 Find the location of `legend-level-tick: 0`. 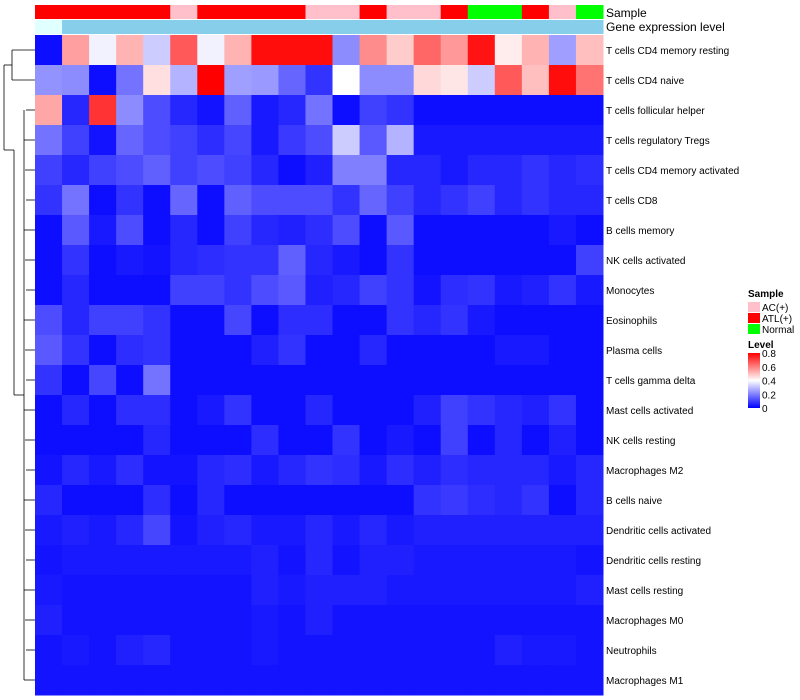

legend-level-tick: 0 is located at coordinates (765, 409).